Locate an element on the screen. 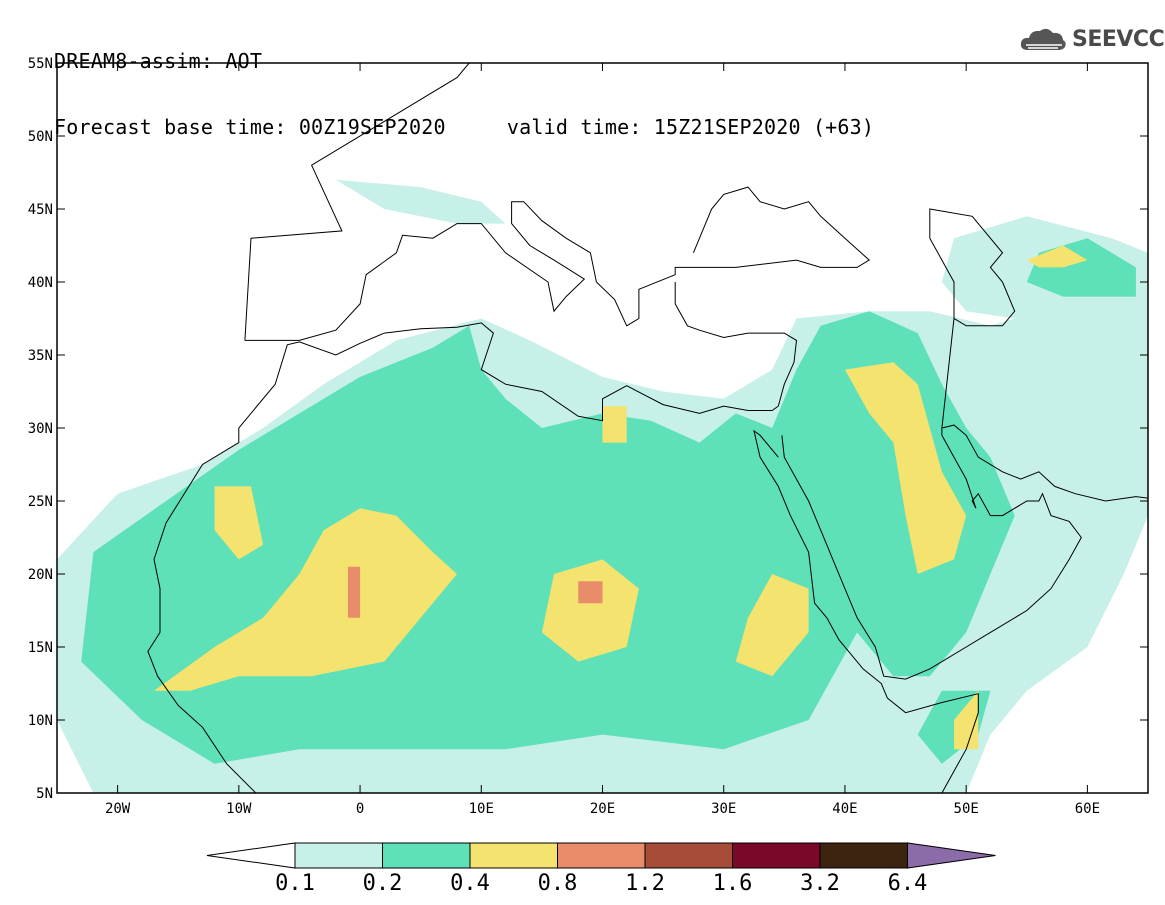 This screenshot has height=905, width=1165. lat-tick-label: 35N is located at coordinates (40, 356).